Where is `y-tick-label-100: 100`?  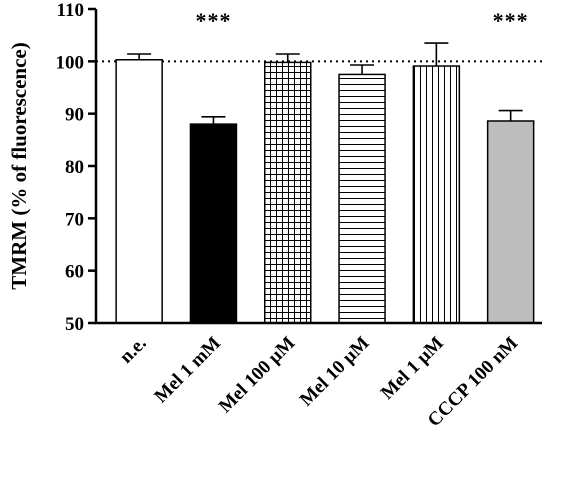
y-tick-label-100: 100 is located at coordinates (70, 62).